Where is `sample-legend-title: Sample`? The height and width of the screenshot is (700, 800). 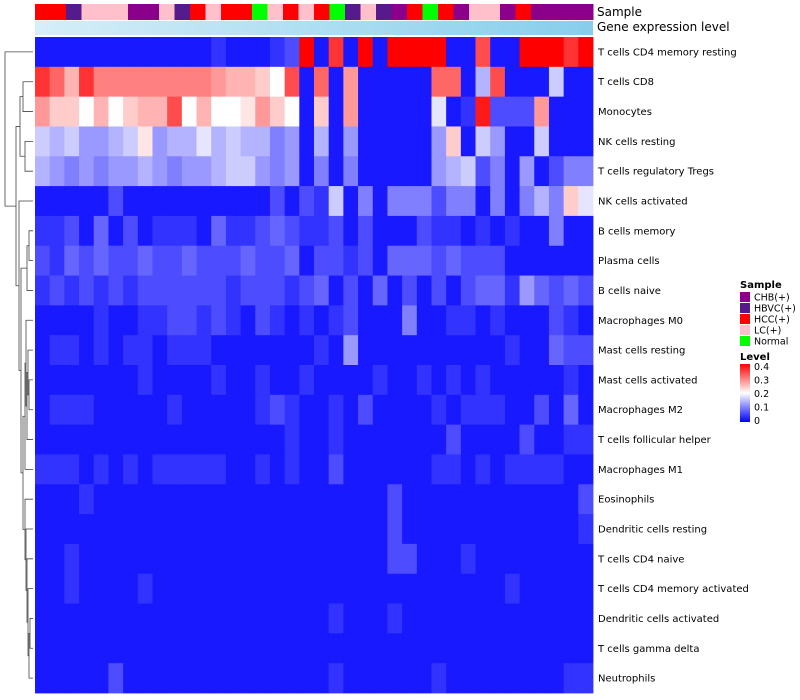 sample-legend-title: Sample is located at coordinates (761, 285).